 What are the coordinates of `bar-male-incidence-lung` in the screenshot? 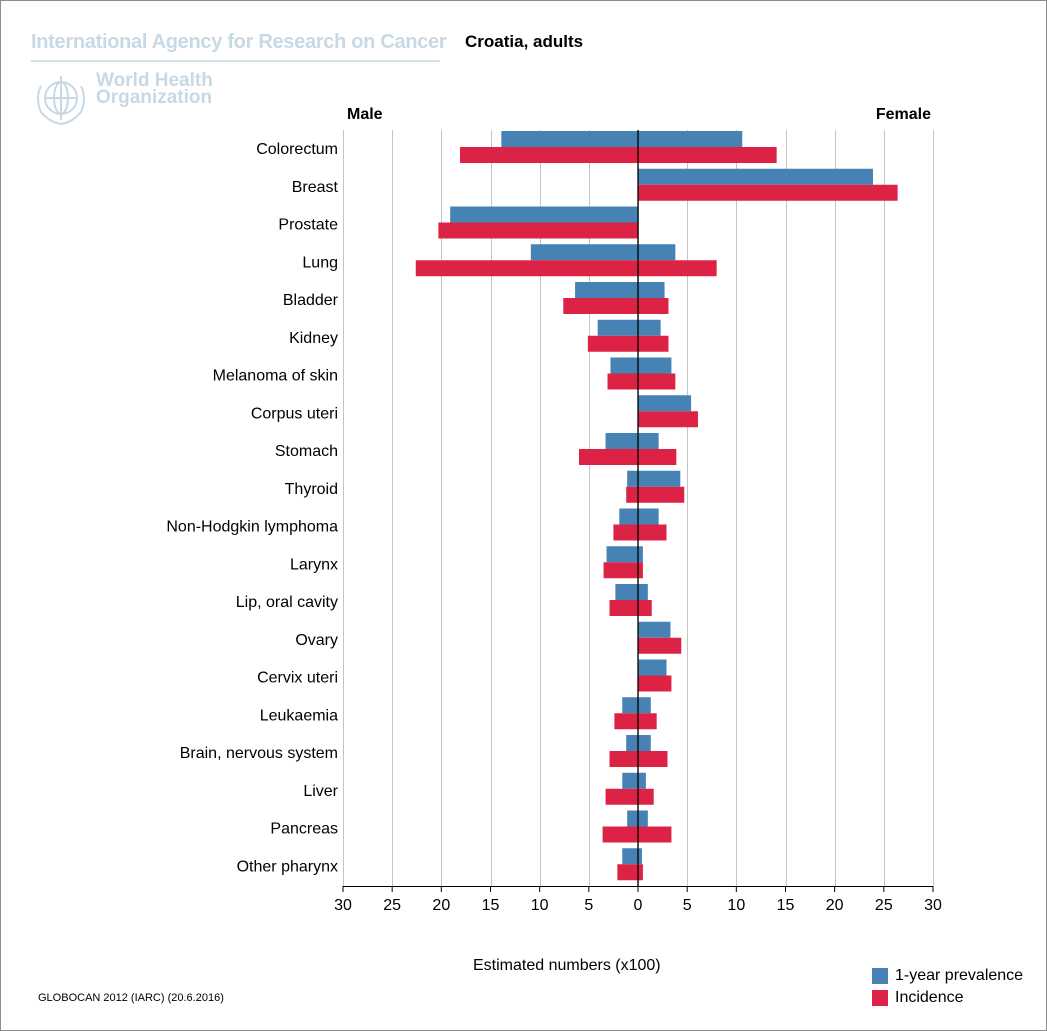 It's located at (526, 268).